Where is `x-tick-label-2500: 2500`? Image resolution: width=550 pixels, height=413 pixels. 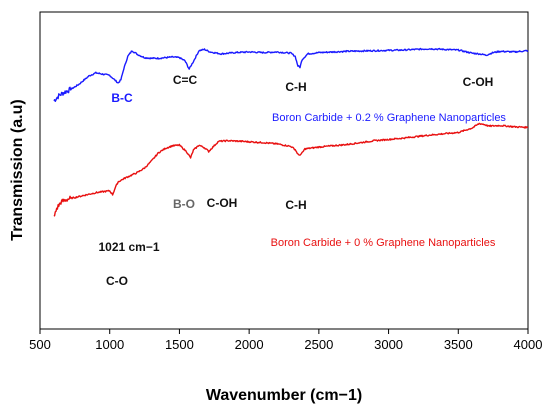 x-tick-label-2500: 2500 is located at coordinates (318, 344).